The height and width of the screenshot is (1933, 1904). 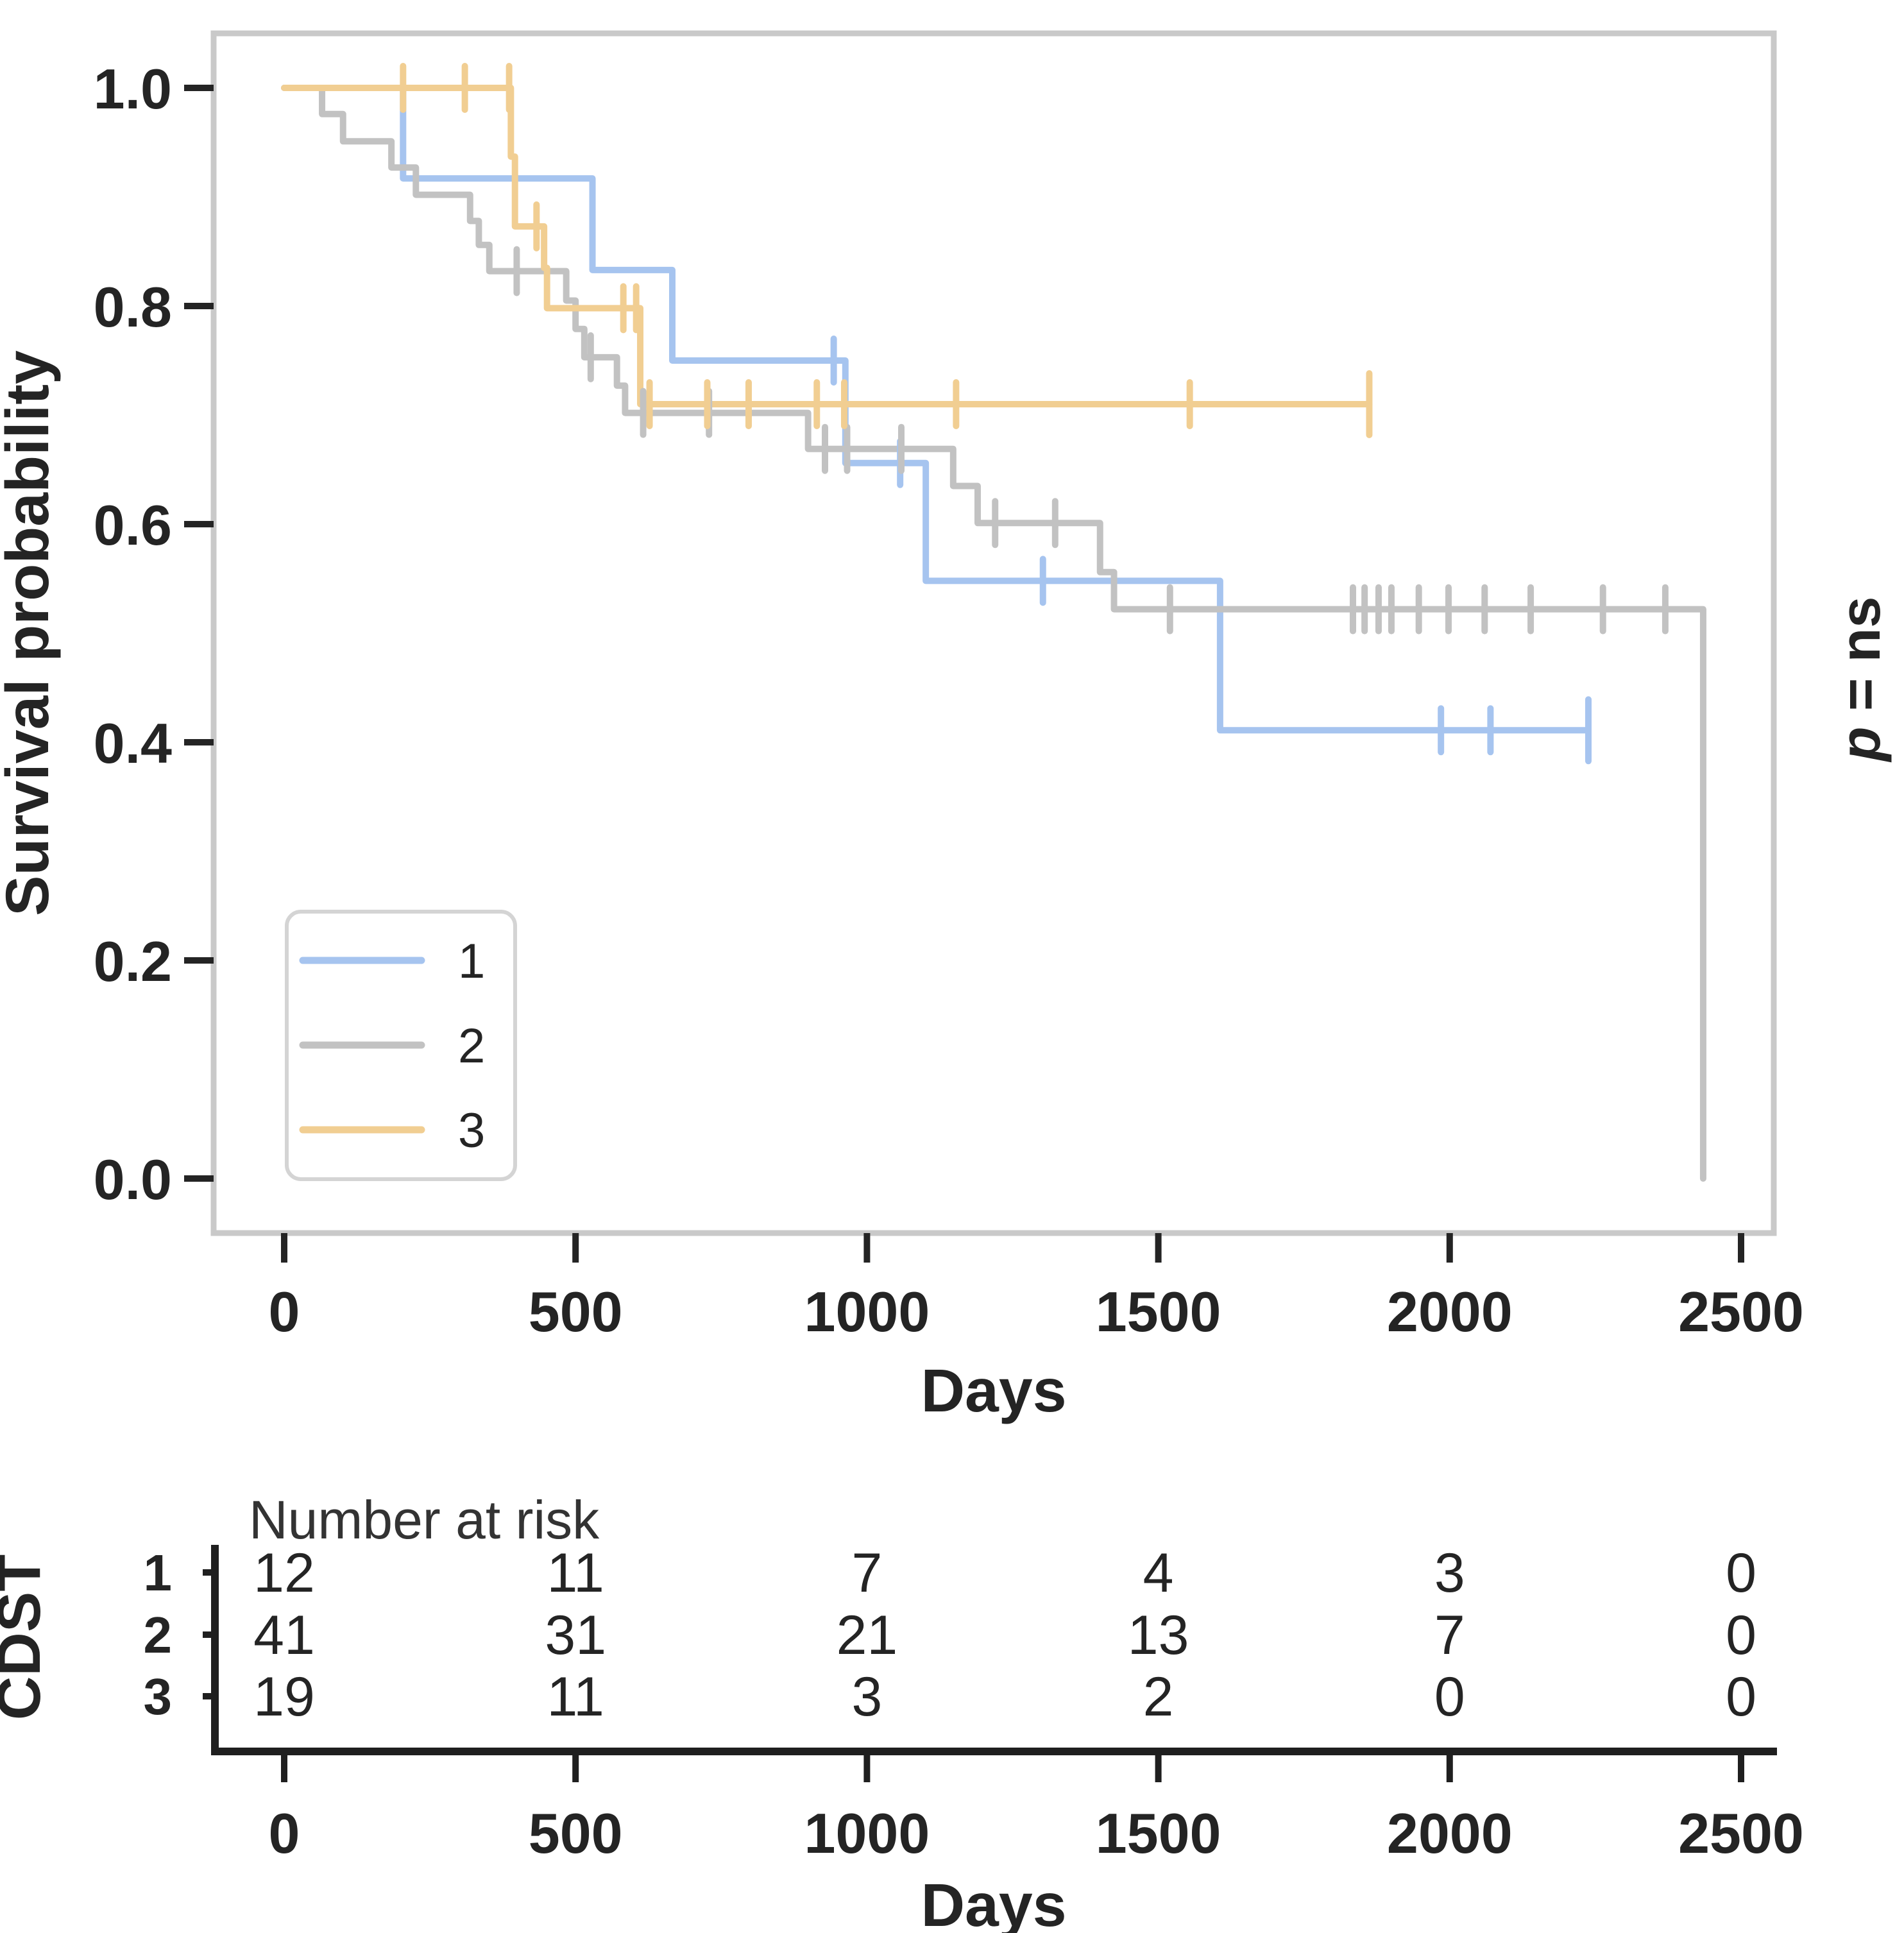 I want to click on y-axis-tick-label: 0.6, so click(x=133, y=525).